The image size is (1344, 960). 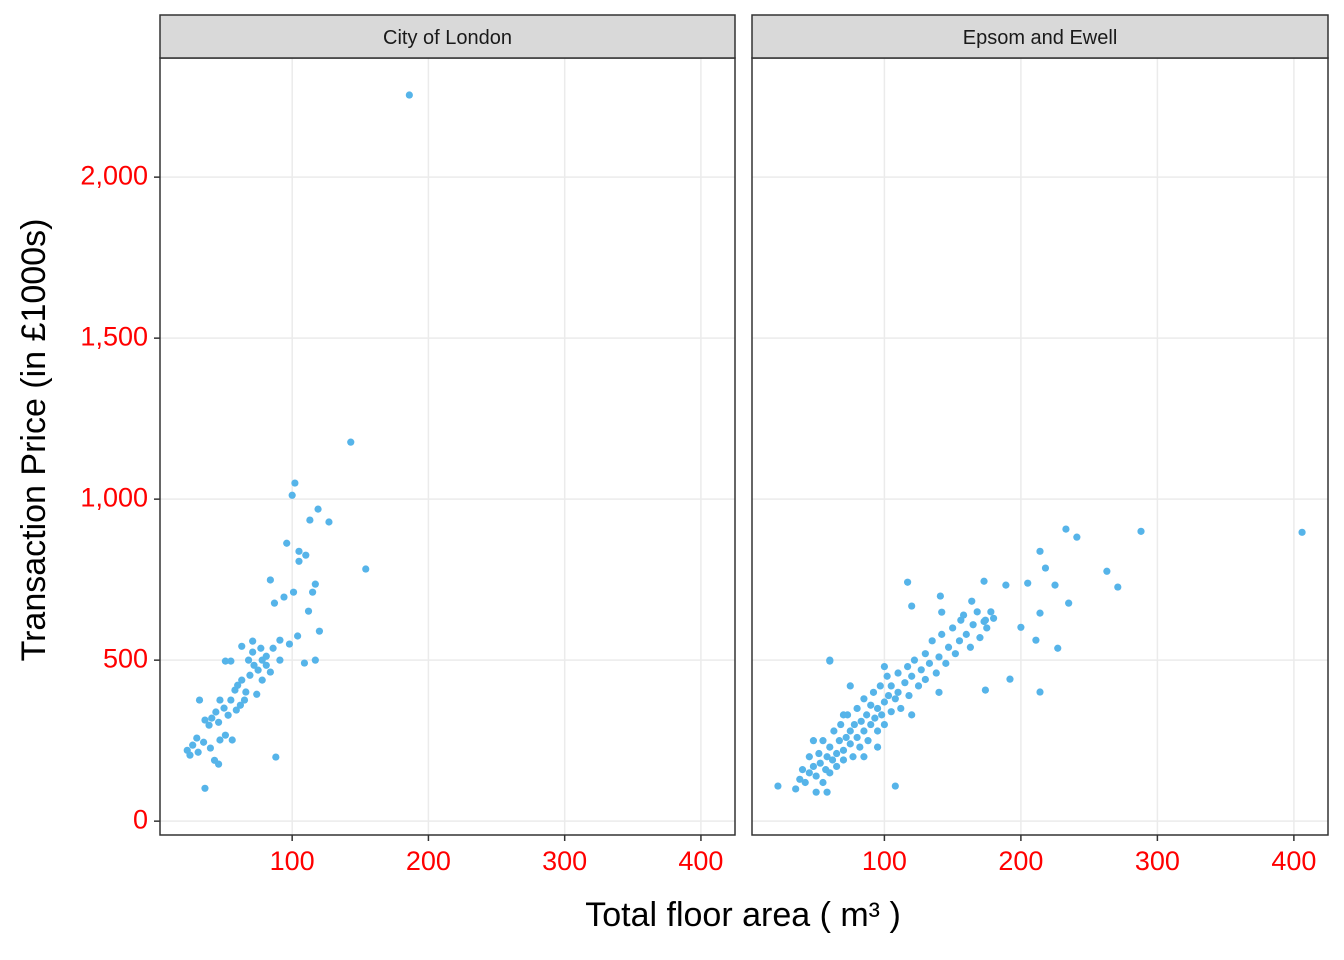 I want to click on y-tick-label: 500, so click(x=125, y=658).